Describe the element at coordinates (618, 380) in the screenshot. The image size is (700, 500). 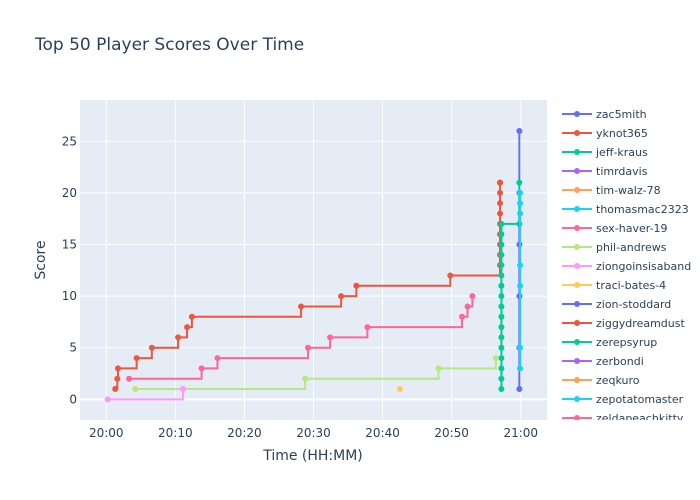
I see `legend-label: zeqkuro` at that location.